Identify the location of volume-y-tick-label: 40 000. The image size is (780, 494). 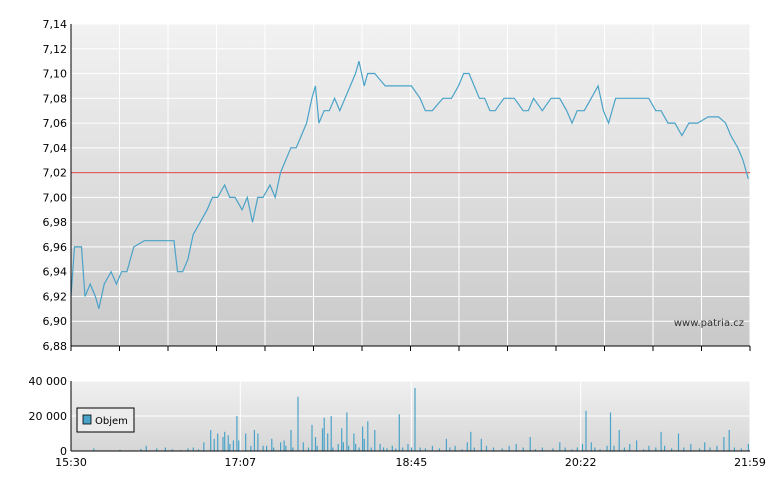
(48, 381).